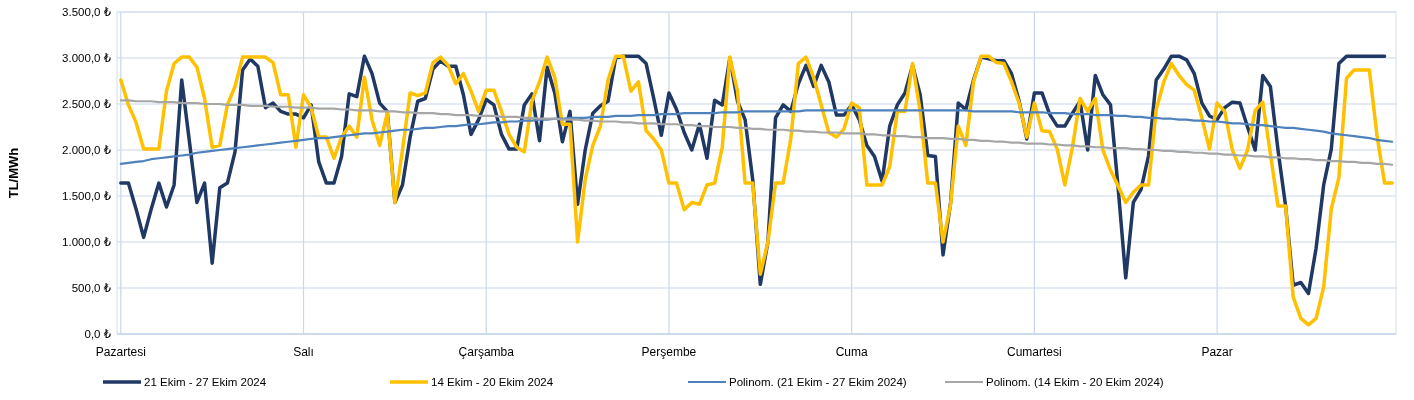  I want to click on legend-label: Polinom. (14 Ekim - 20 Ekim 2024), so click(1075, 382).